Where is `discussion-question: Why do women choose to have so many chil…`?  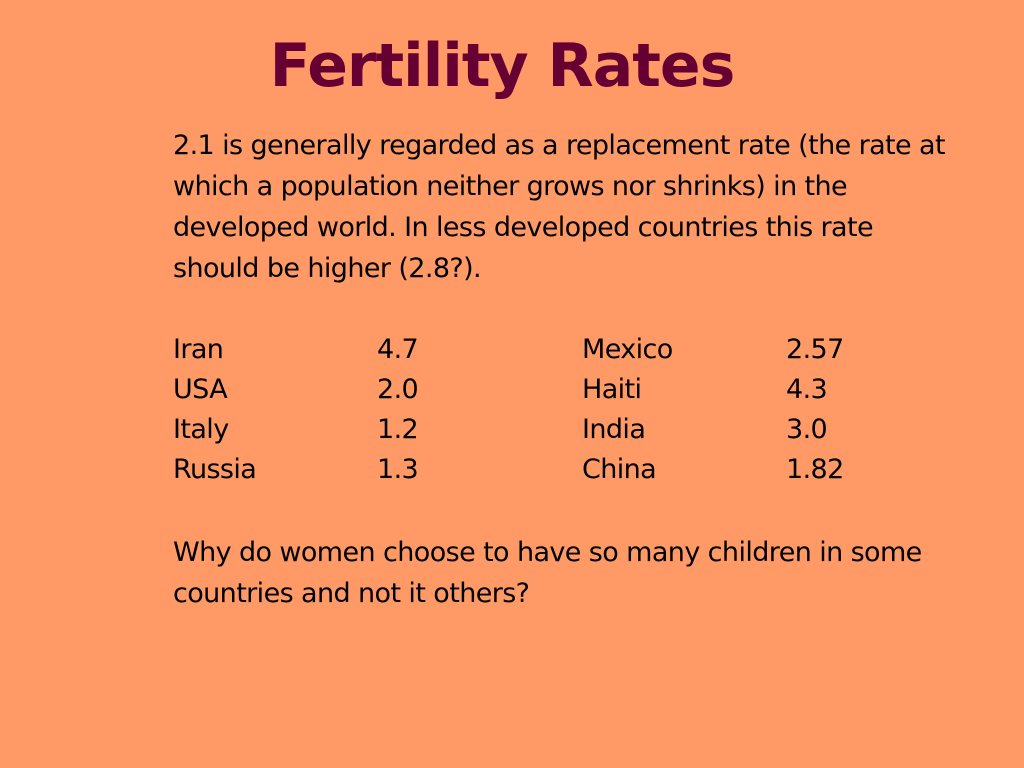
discussion-question: Why do women choose to have so many chil… is located at coordinates (547, 573).